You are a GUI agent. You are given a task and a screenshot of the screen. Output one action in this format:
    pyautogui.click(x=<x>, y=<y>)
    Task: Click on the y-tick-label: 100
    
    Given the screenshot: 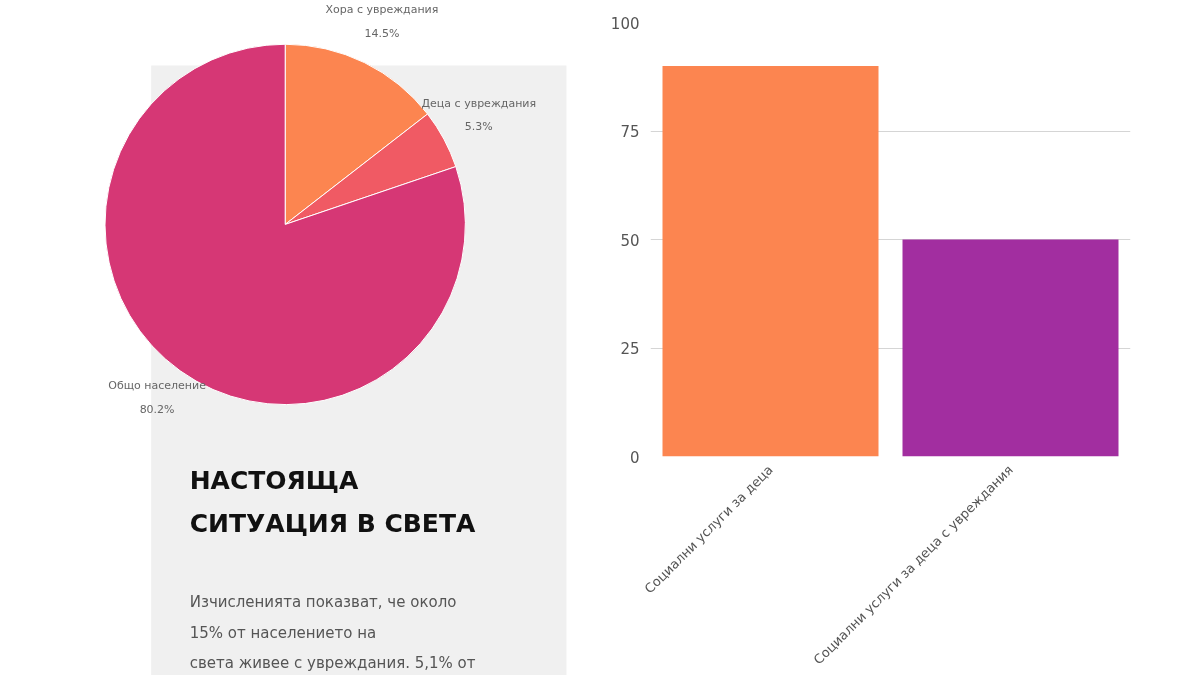 What is the action you would take?
    pyautogui.click(x=625, y=23)
    